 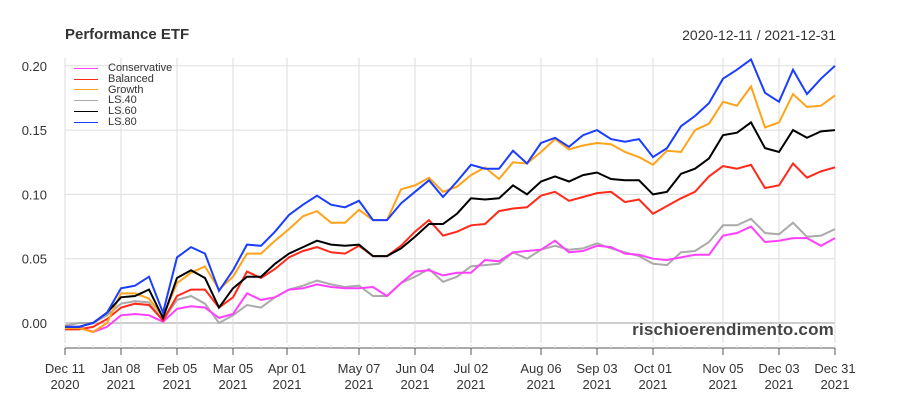 I want to click on legend-item-balanced: Balanced, so click(x=123, y=78).